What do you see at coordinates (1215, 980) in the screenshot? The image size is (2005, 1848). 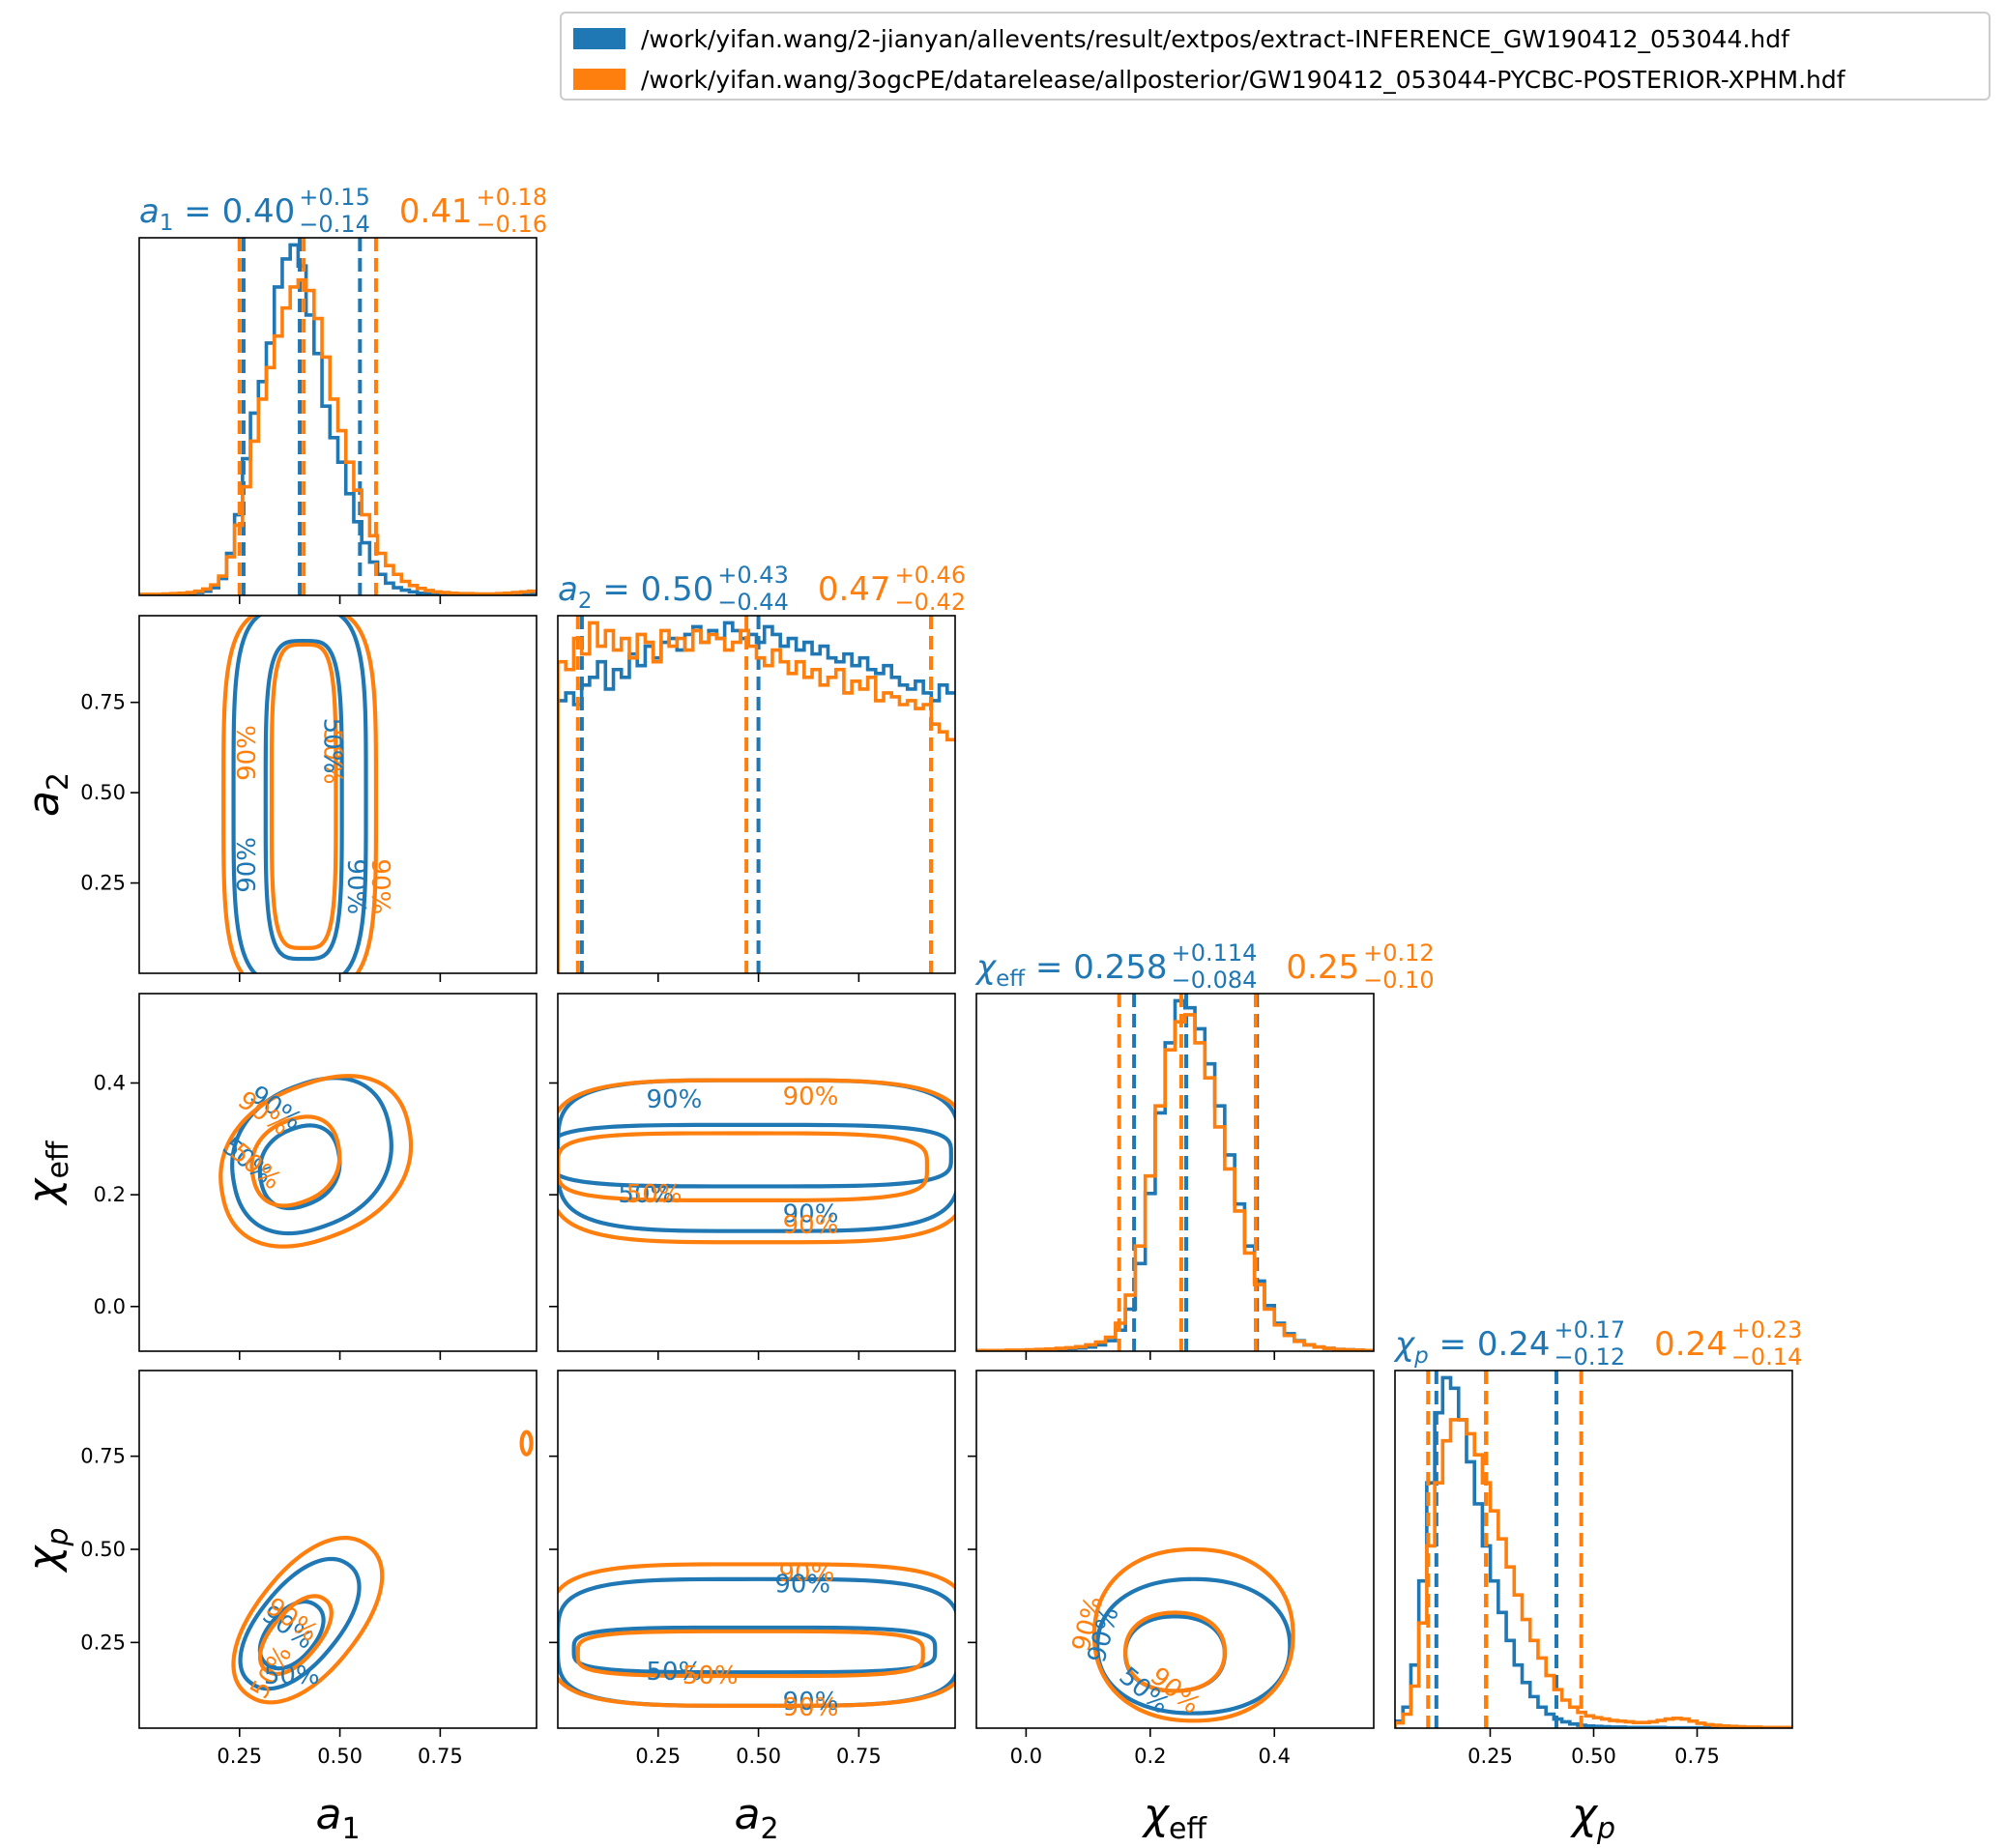 I see `title-minus-blue: −0.084` at bounding box center [1215, 980].